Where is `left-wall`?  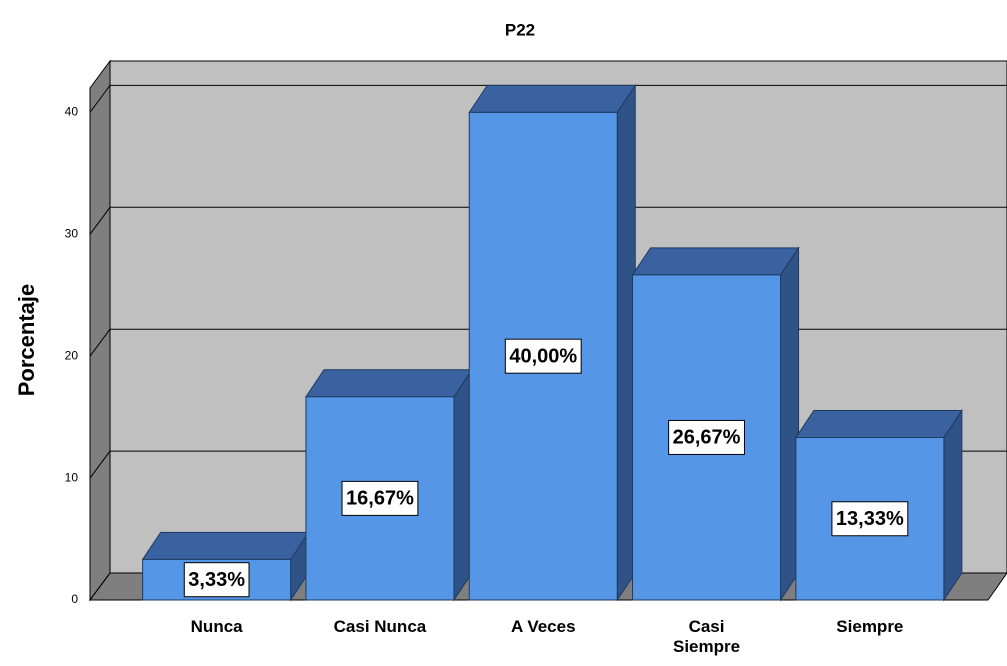 left-wall is located at coordinates (100, 330).